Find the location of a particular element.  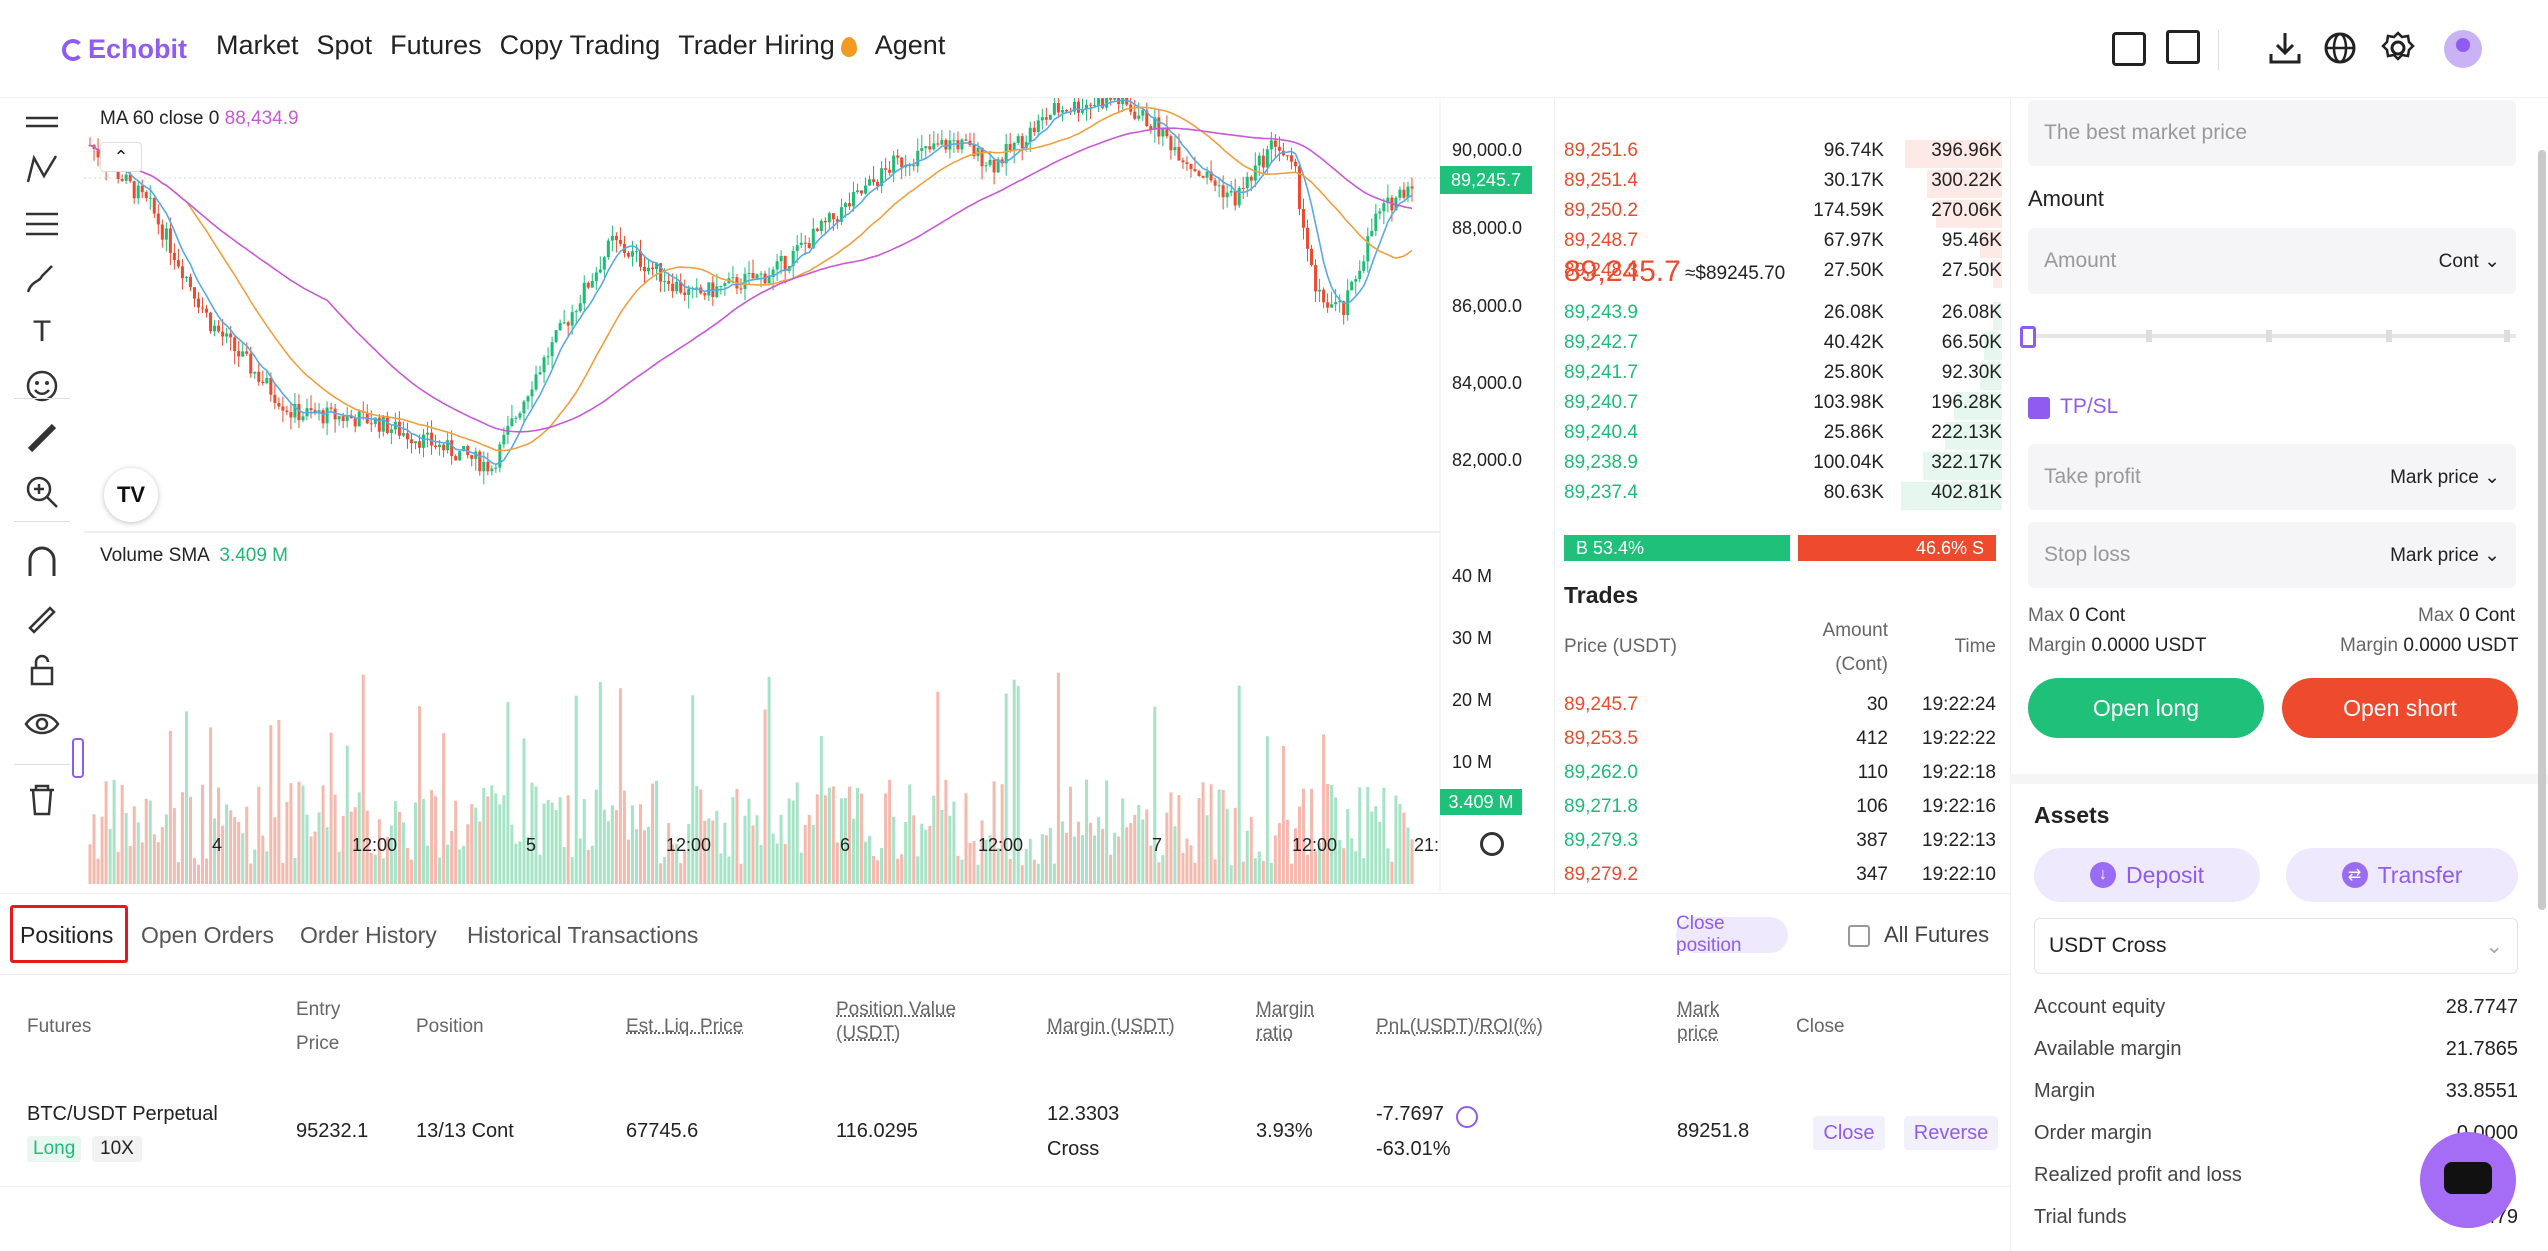

lock-drawing-icon is located at coordinates (42, 616).